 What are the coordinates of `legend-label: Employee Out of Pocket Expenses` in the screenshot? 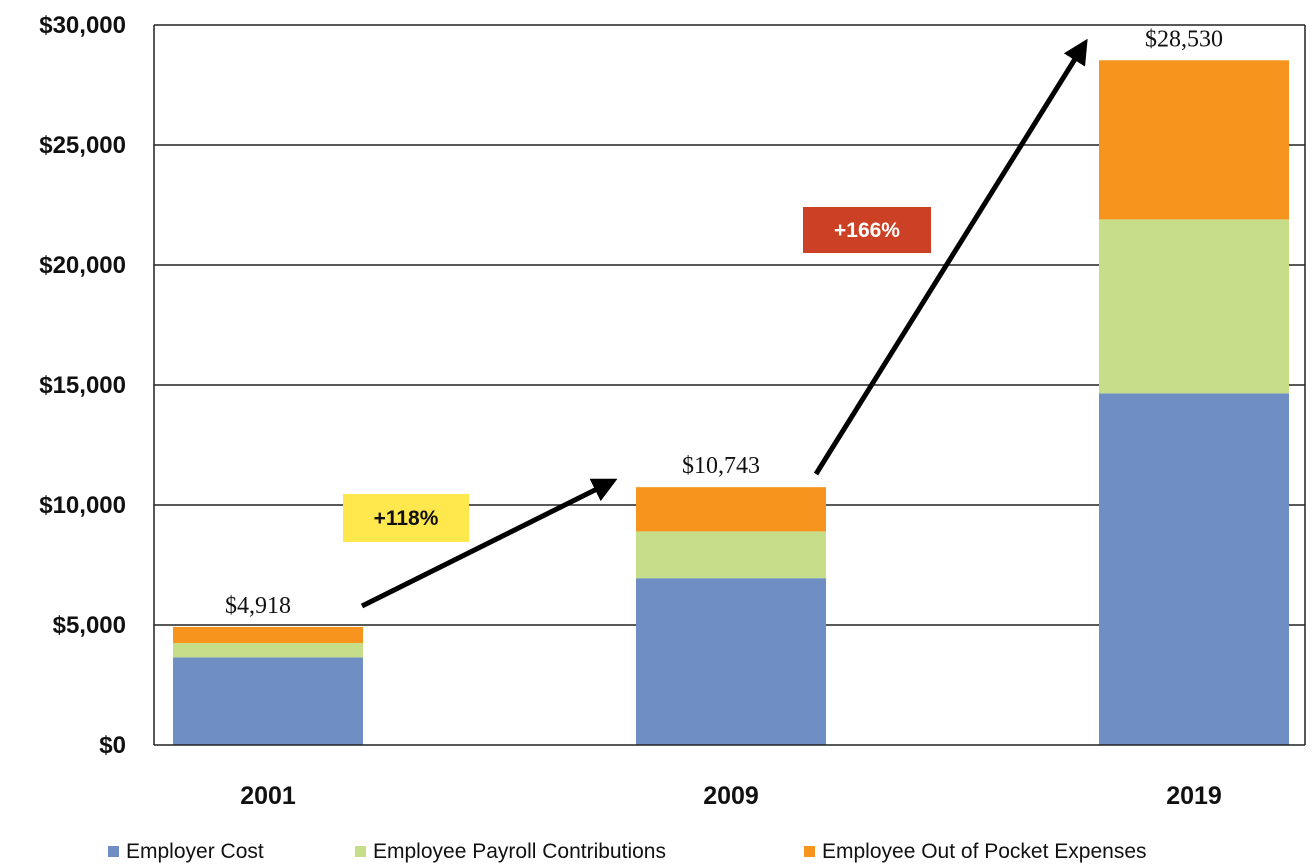 It's located at (984, 851).